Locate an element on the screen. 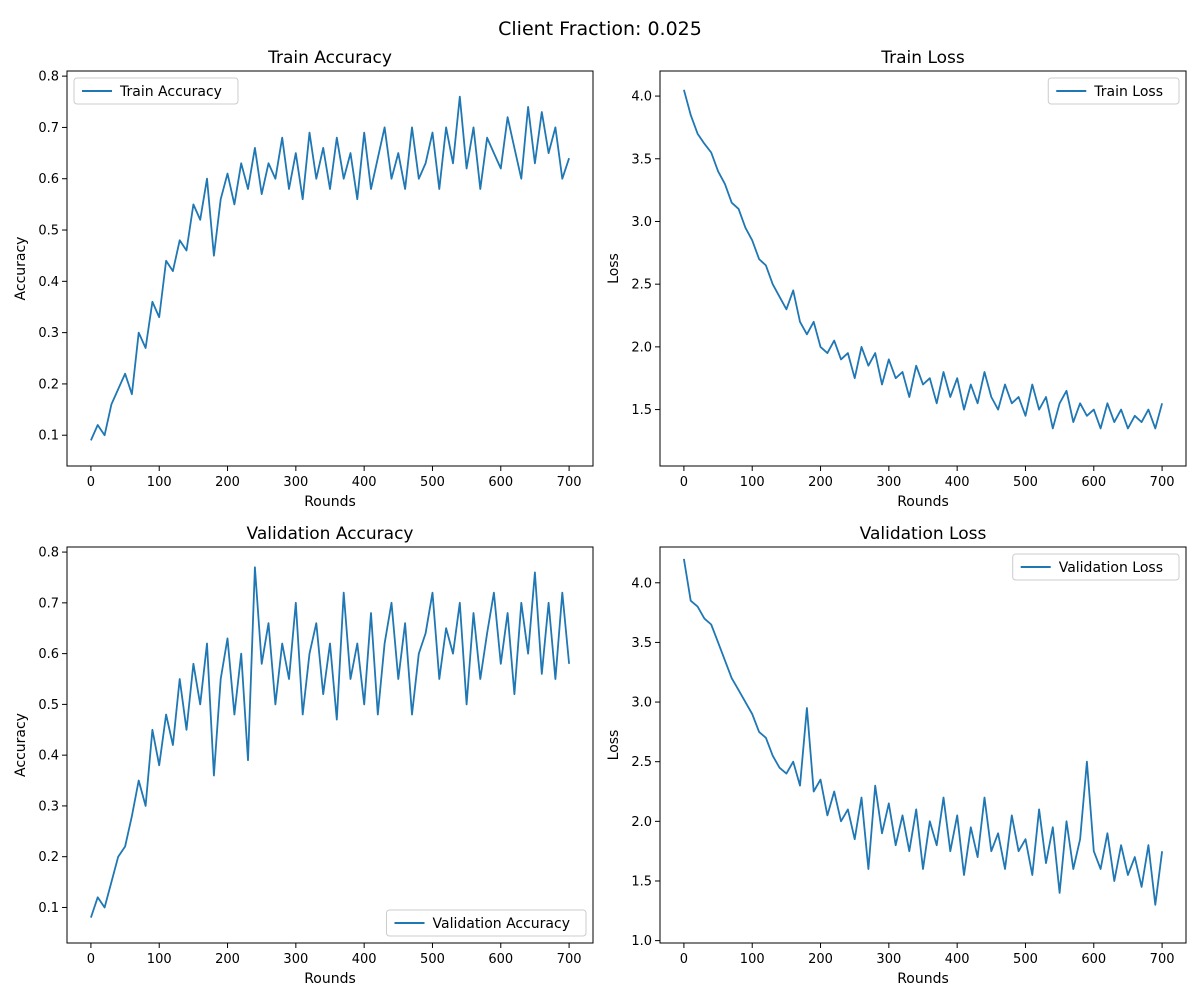 This screenshot has width=1200, height=1000. panel-title: Train Loss is located at coordinates (922, 58).